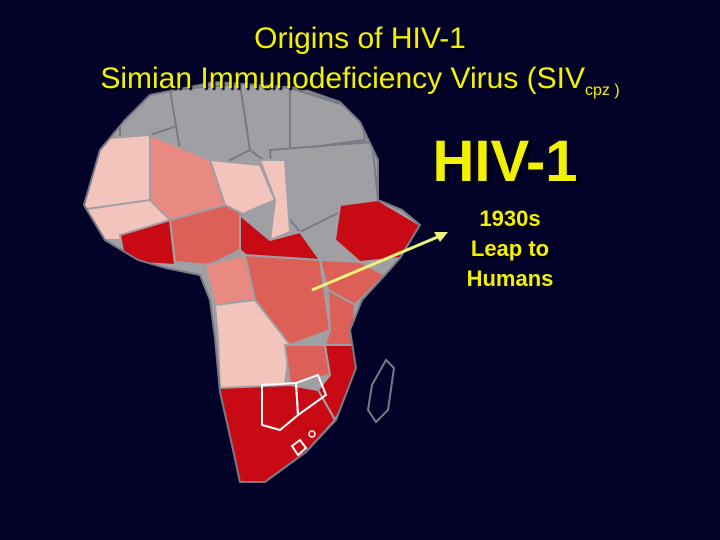 This screenshot has width=720, height=540. Describe the element at coordinates (342, 78) in the screenshot. I see `title-line-2-main: Simian Immunodeficiency Virus (SIV` at that location.